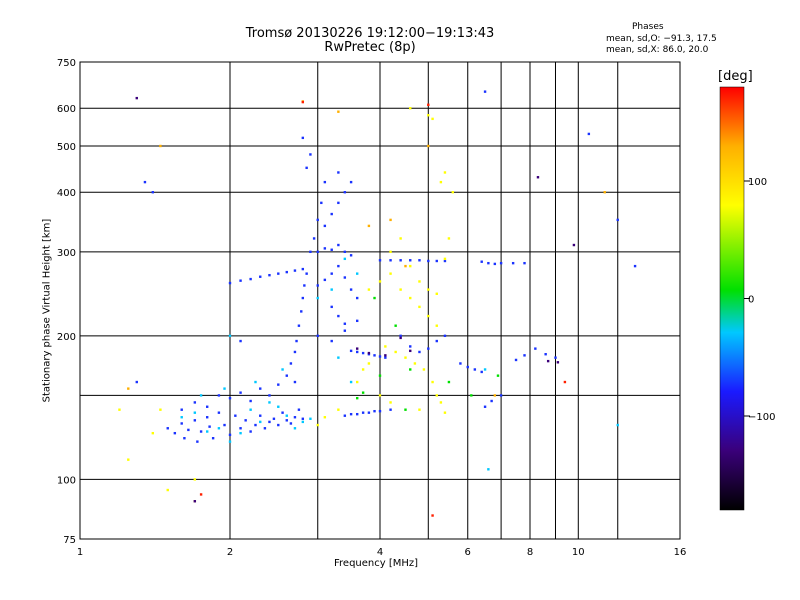 Image resolution: width=800 pixels, height=600 pixels. Describe the element at coordinates (69, 540) in the screenshot. I see `y-tick-label: 75` at that location.